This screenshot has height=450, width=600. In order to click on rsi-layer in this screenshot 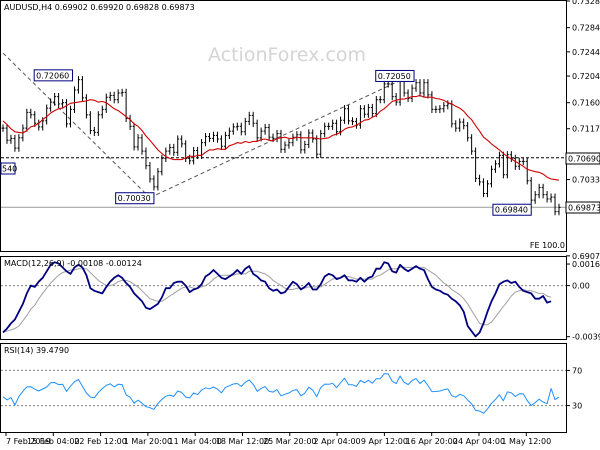, I will do `click(283, 391)`.